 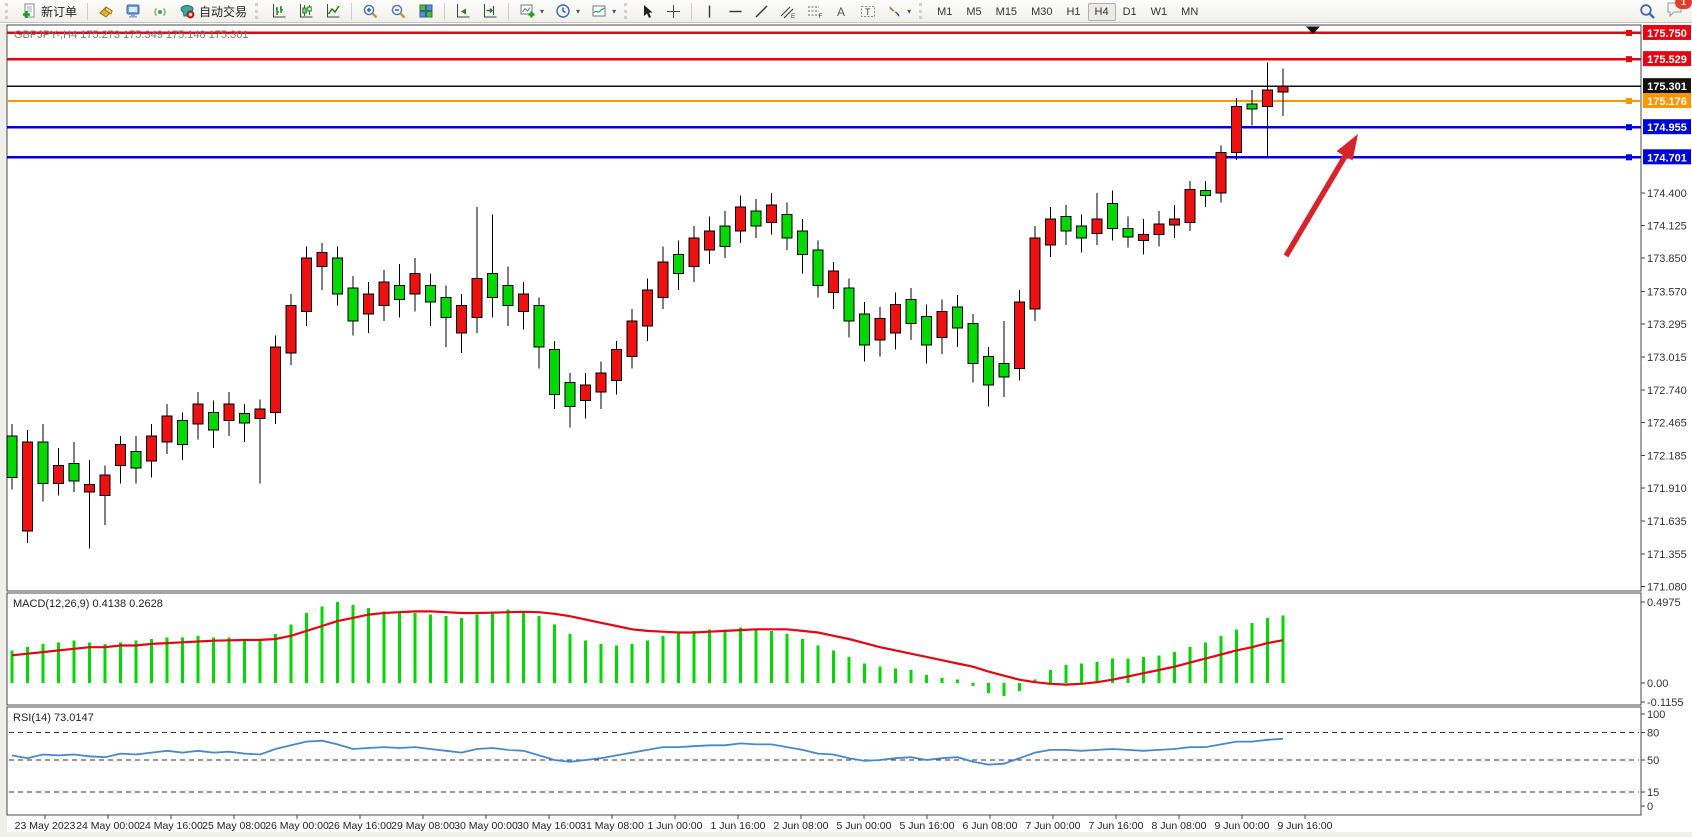 What do you see at coordinates (1159, 12) in the screenshot?
I see `timeframe-W1: W1` at bounding box center [1159, 12].